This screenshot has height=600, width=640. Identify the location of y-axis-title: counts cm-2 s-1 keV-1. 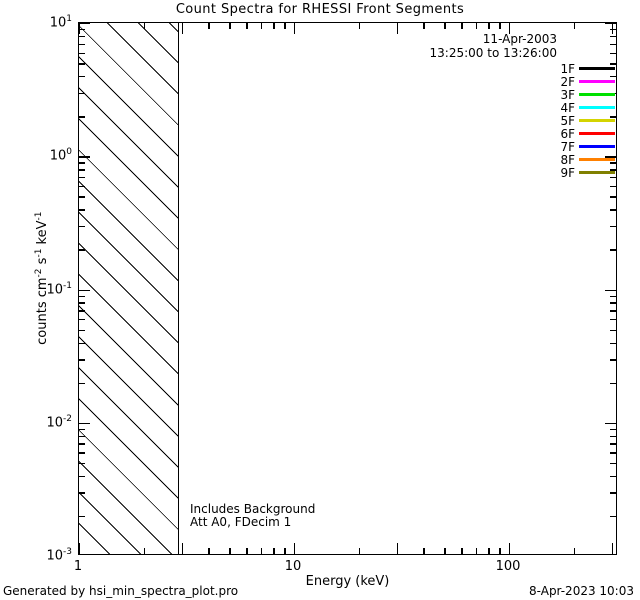
(42, 278).